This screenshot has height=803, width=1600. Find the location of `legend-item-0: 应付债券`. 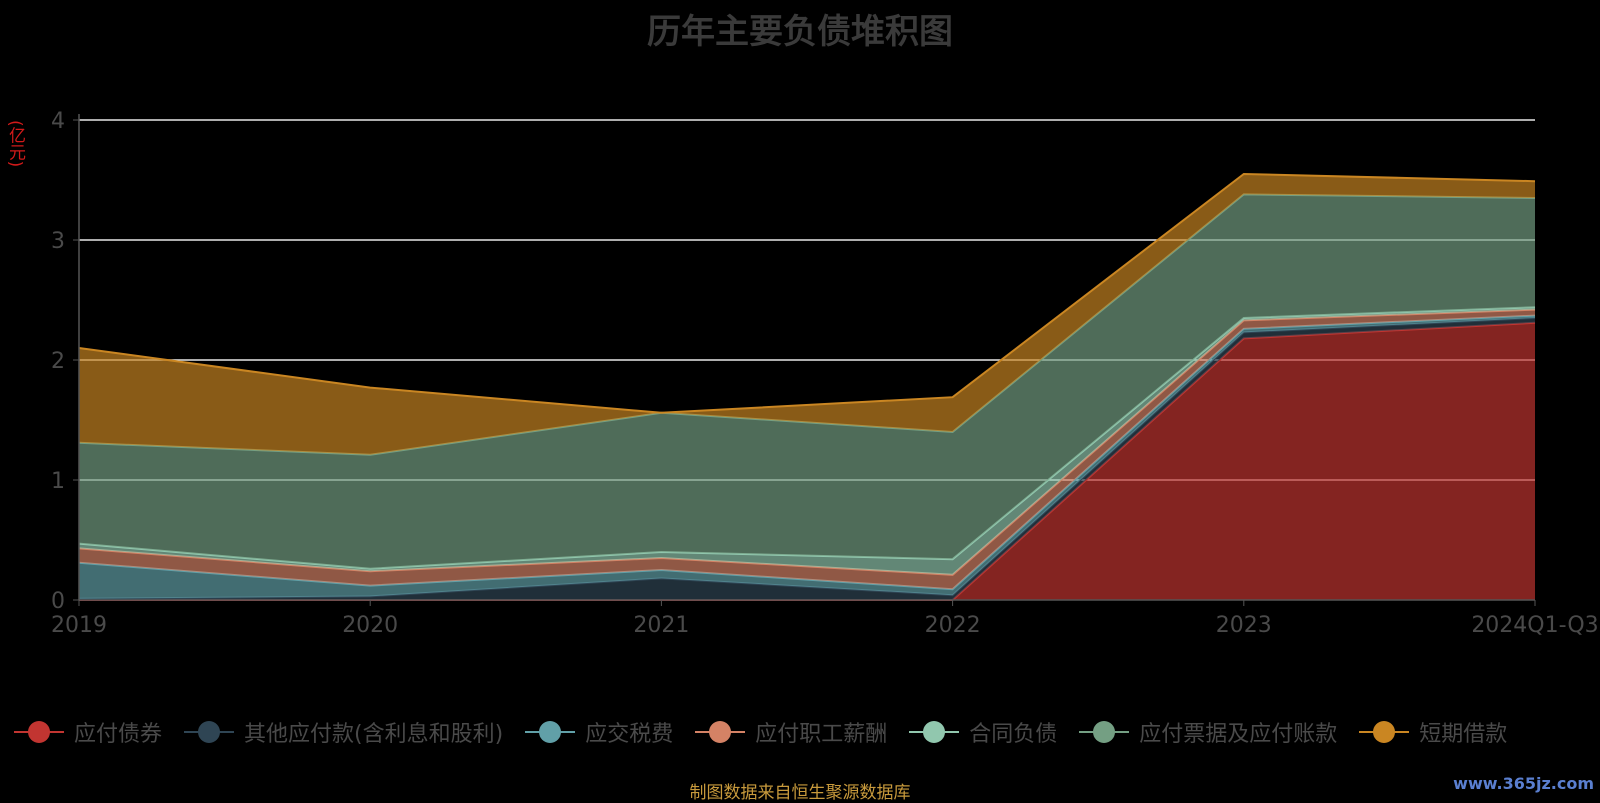

legend-item-0: 应付债券 is located at coordinates (88, 732).